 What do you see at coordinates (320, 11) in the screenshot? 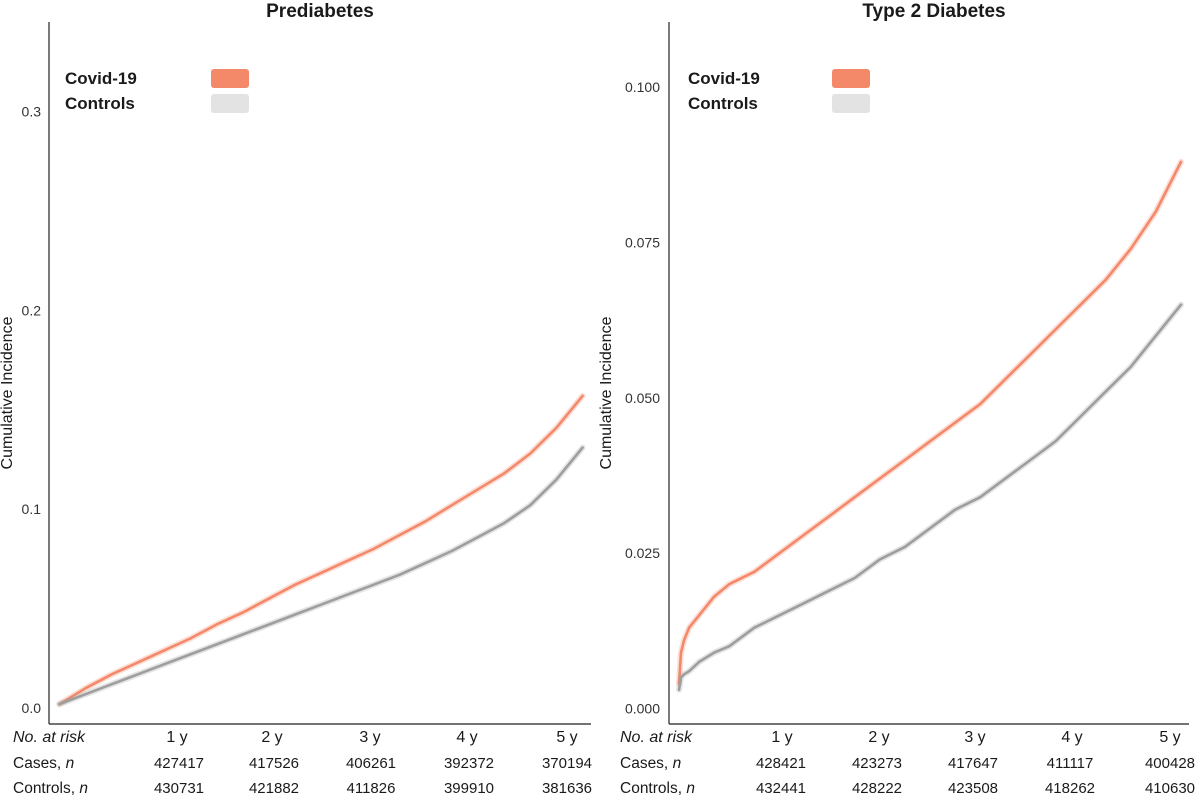
I see `chart-title: Prediabetes` at bounding box center [320, 11].